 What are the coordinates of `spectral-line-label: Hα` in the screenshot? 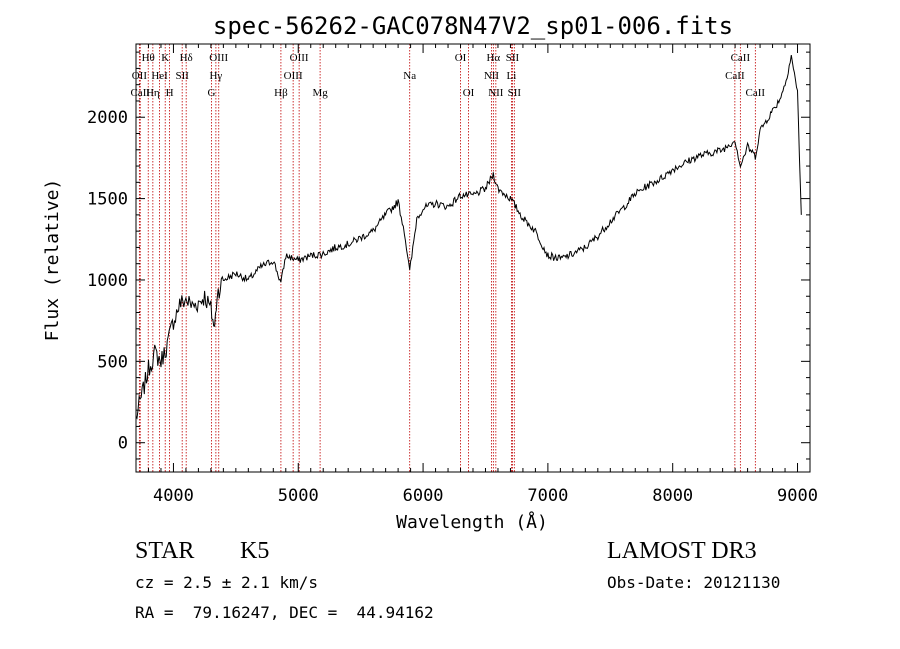 It's located at (493, 58).